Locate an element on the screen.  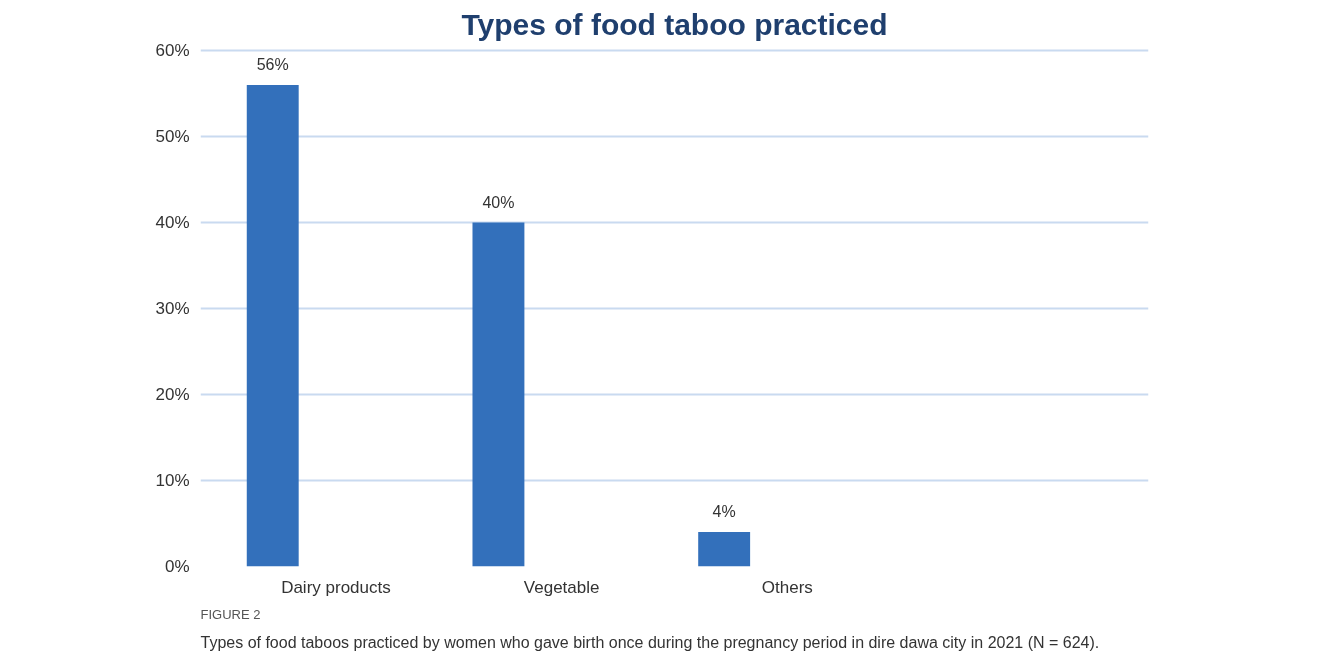
y-tick-label: 30% is located at coordinates (172, 309).